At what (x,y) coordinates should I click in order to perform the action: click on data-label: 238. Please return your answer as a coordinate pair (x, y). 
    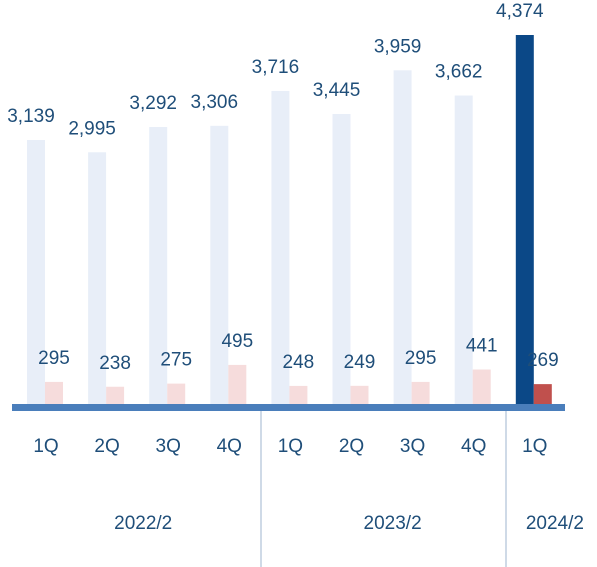
    Looking at the image, I should click on (115, 363).